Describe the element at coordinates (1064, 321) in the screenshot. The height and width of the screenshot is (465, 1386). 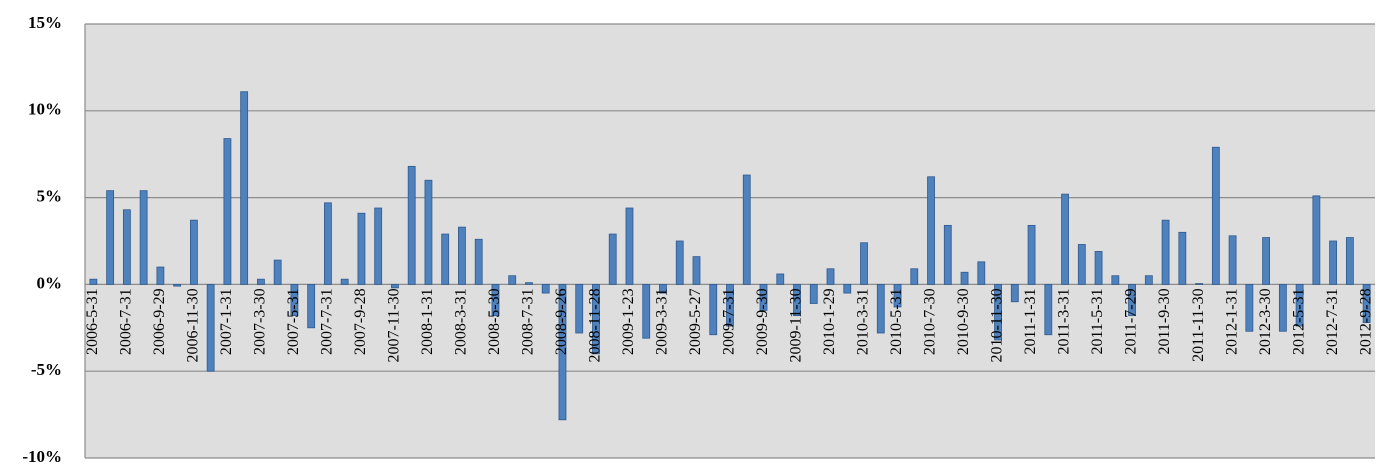
I see `x-tick-label: 2011-3-31` at that location.